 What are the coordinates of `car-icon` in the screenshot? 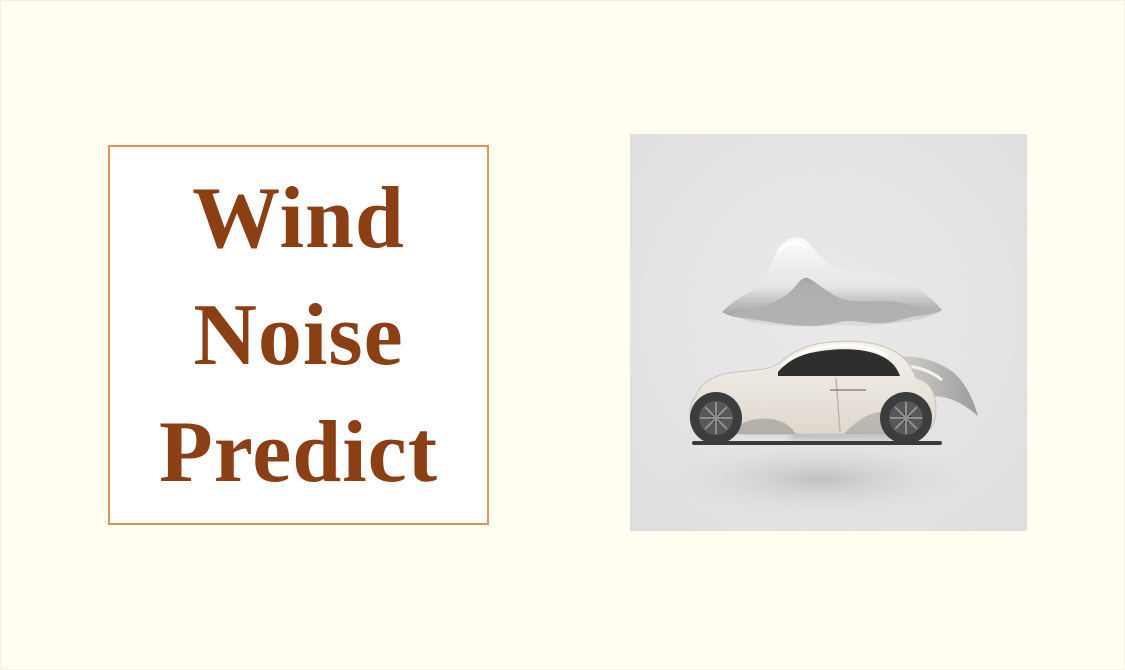 It's located at (815, 392).